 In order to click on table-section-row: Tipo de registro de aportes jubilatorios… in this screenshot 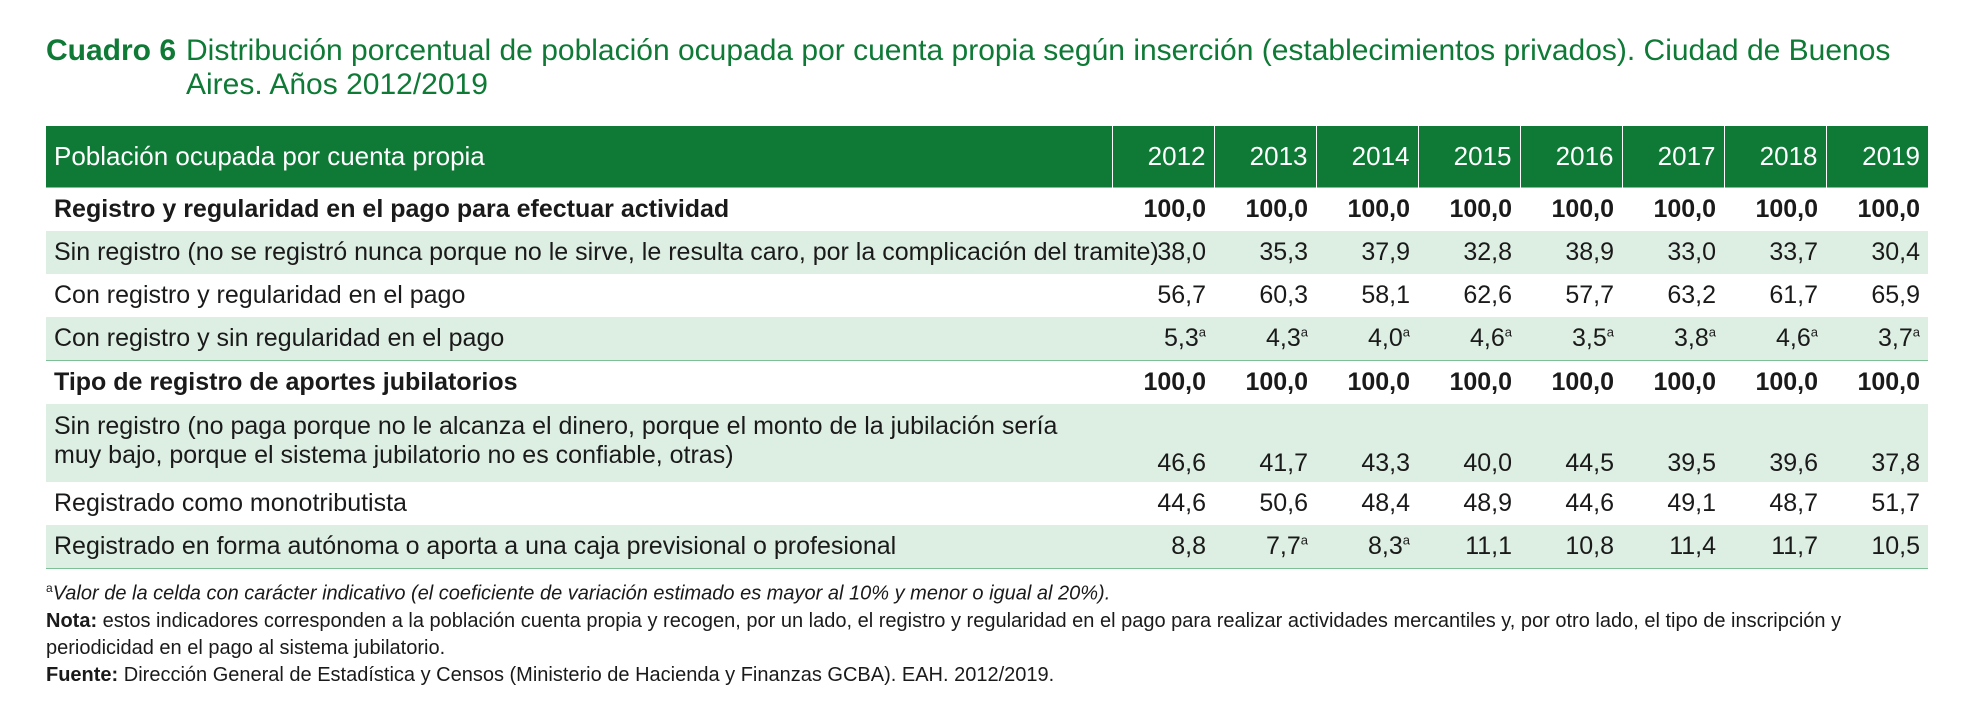, I will do `click(987, 381)`.